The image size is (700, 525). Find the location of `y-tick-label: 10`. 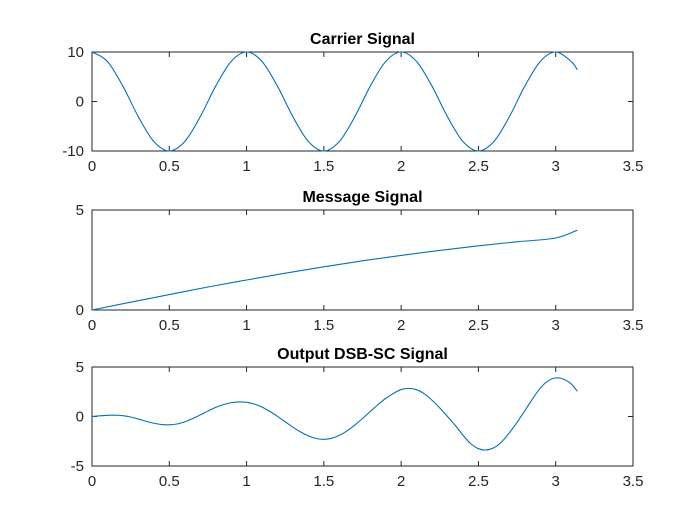

y-tick-label: 10 is located at coordinates (75, 52).